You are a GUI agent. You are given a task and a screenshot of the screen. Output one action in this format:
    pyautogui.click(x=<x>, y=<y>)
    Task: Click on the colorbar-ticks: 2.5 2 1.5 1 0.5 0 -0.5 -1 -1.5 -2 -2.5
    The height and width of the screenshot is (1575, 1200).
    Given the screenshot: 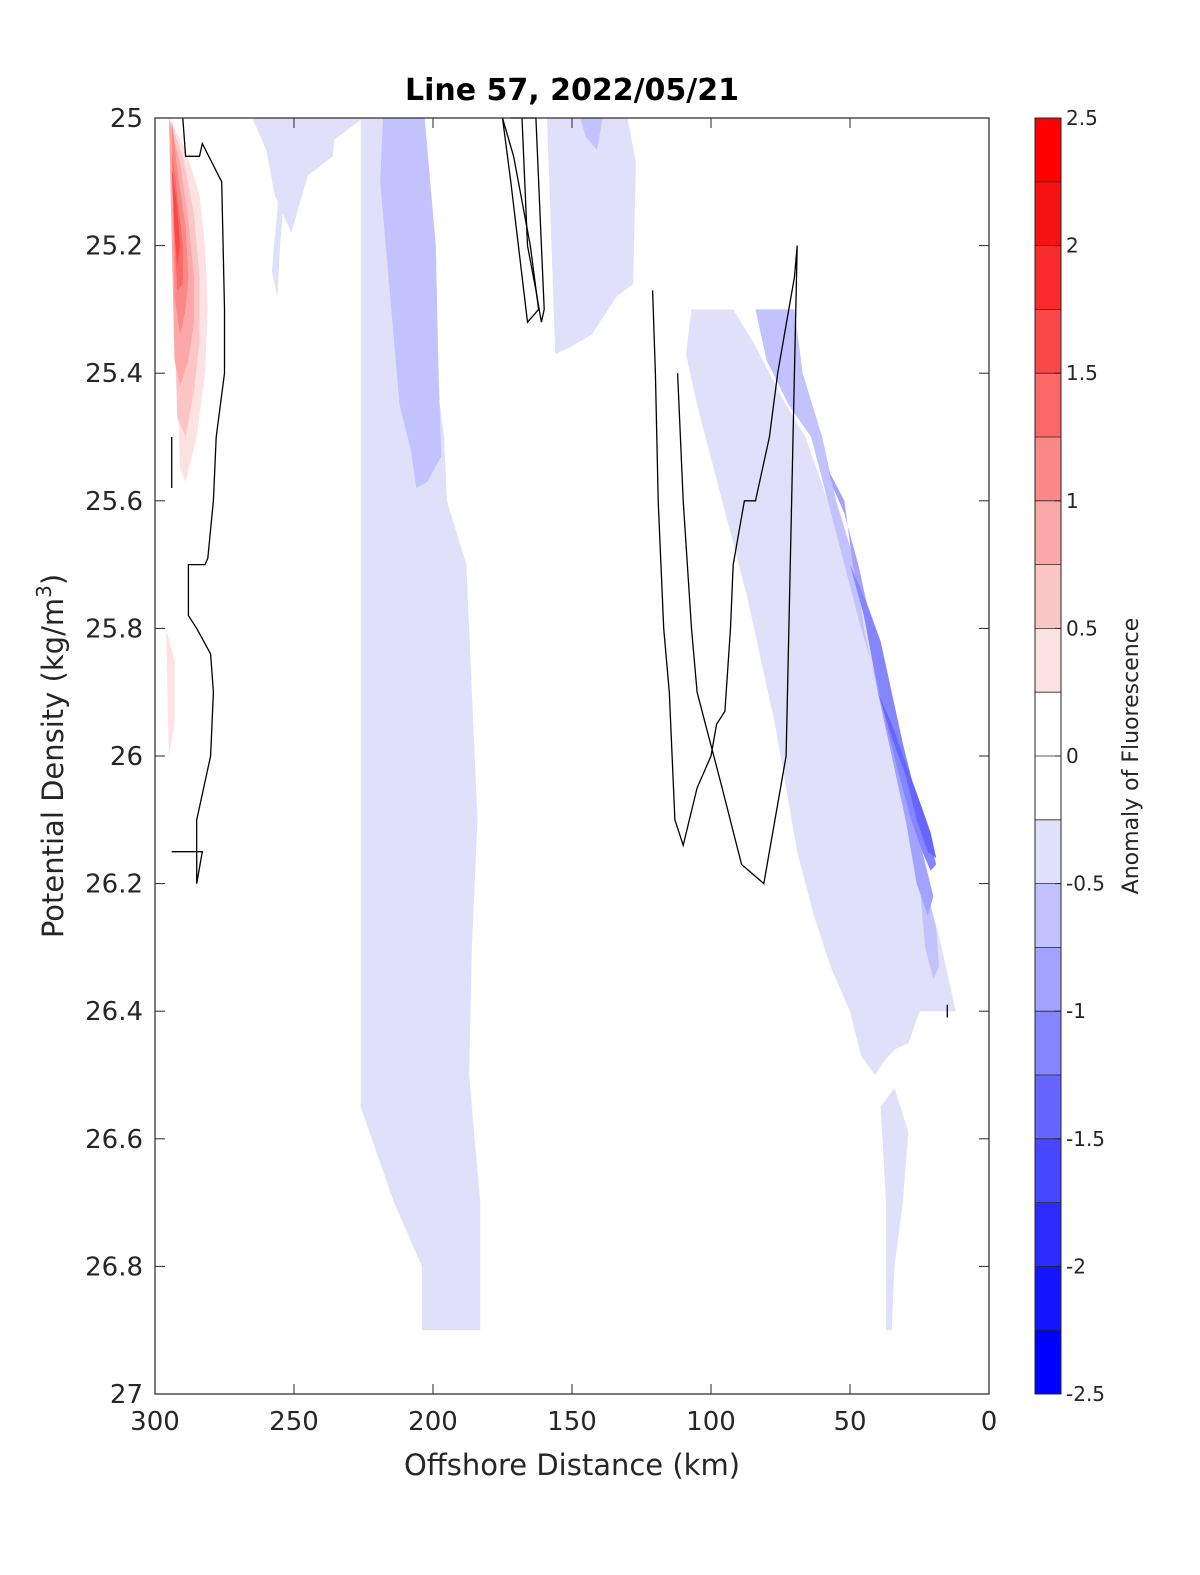 What is the action you would take?
    pyautogui.click(x=1080, y=756)
    